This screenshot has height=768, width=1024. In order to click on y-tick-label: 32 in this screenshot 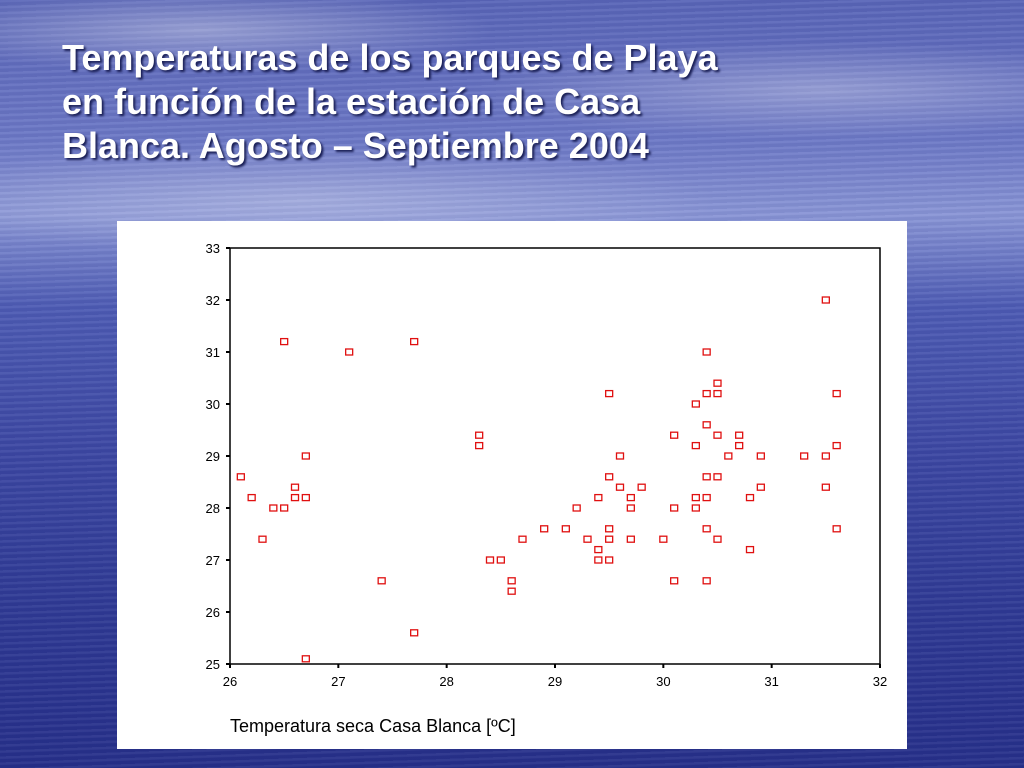, I will do `click(213, 300)`.